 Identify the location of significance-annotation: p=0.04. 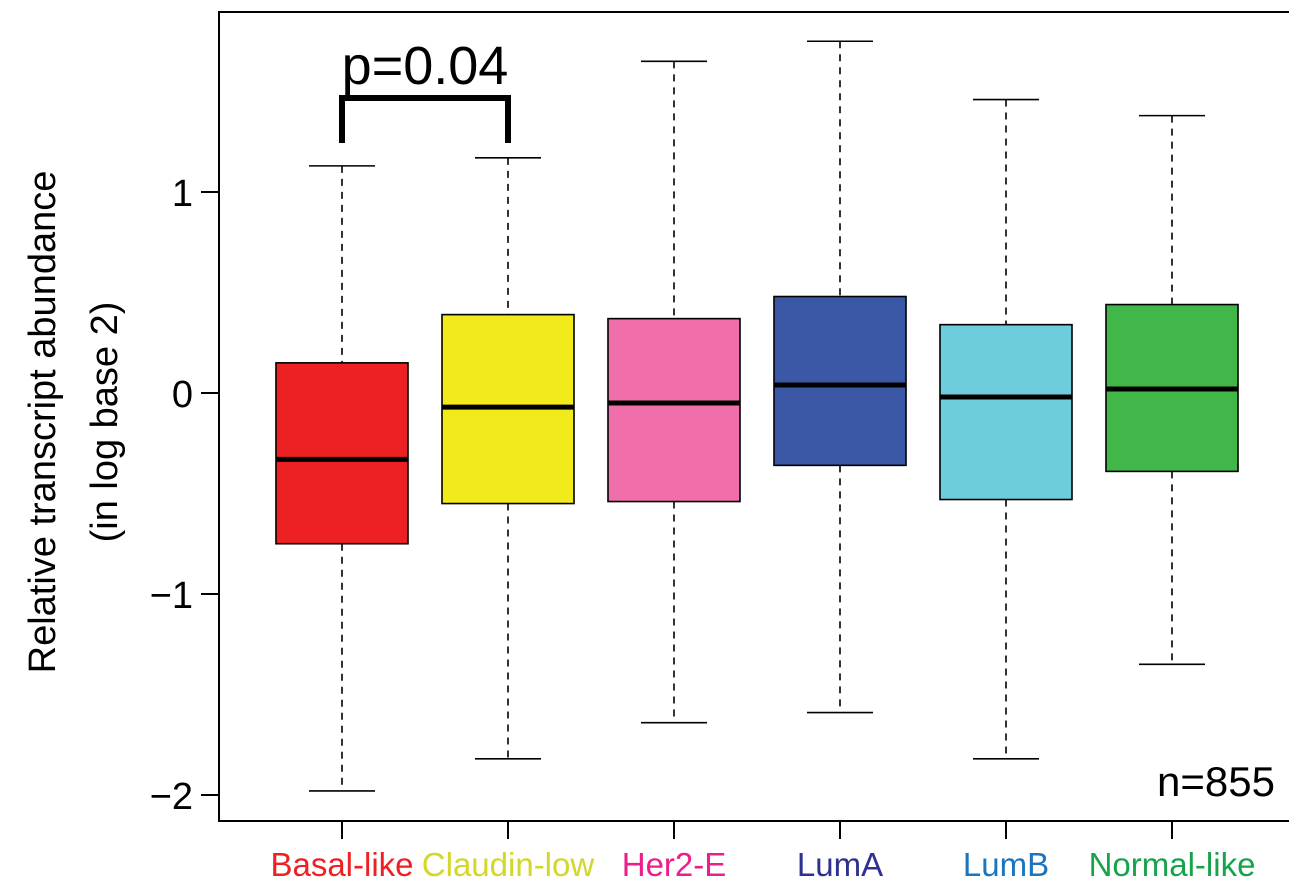
(425, 89).